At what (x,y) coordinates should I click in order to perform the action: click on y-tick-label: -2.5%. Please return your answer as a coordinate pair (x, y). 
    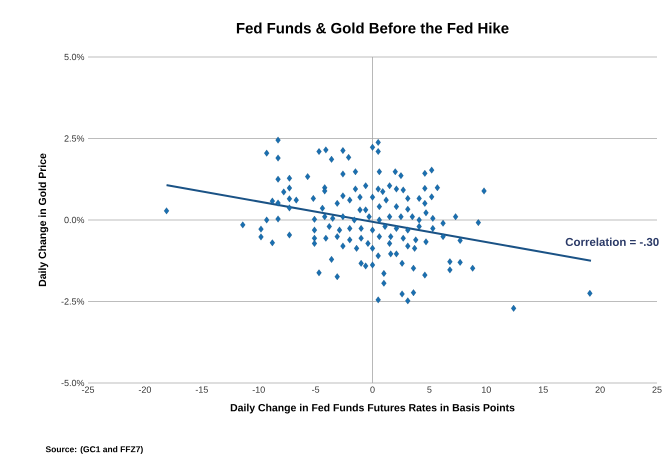
    Looking at the image, I should click on (72, 301).